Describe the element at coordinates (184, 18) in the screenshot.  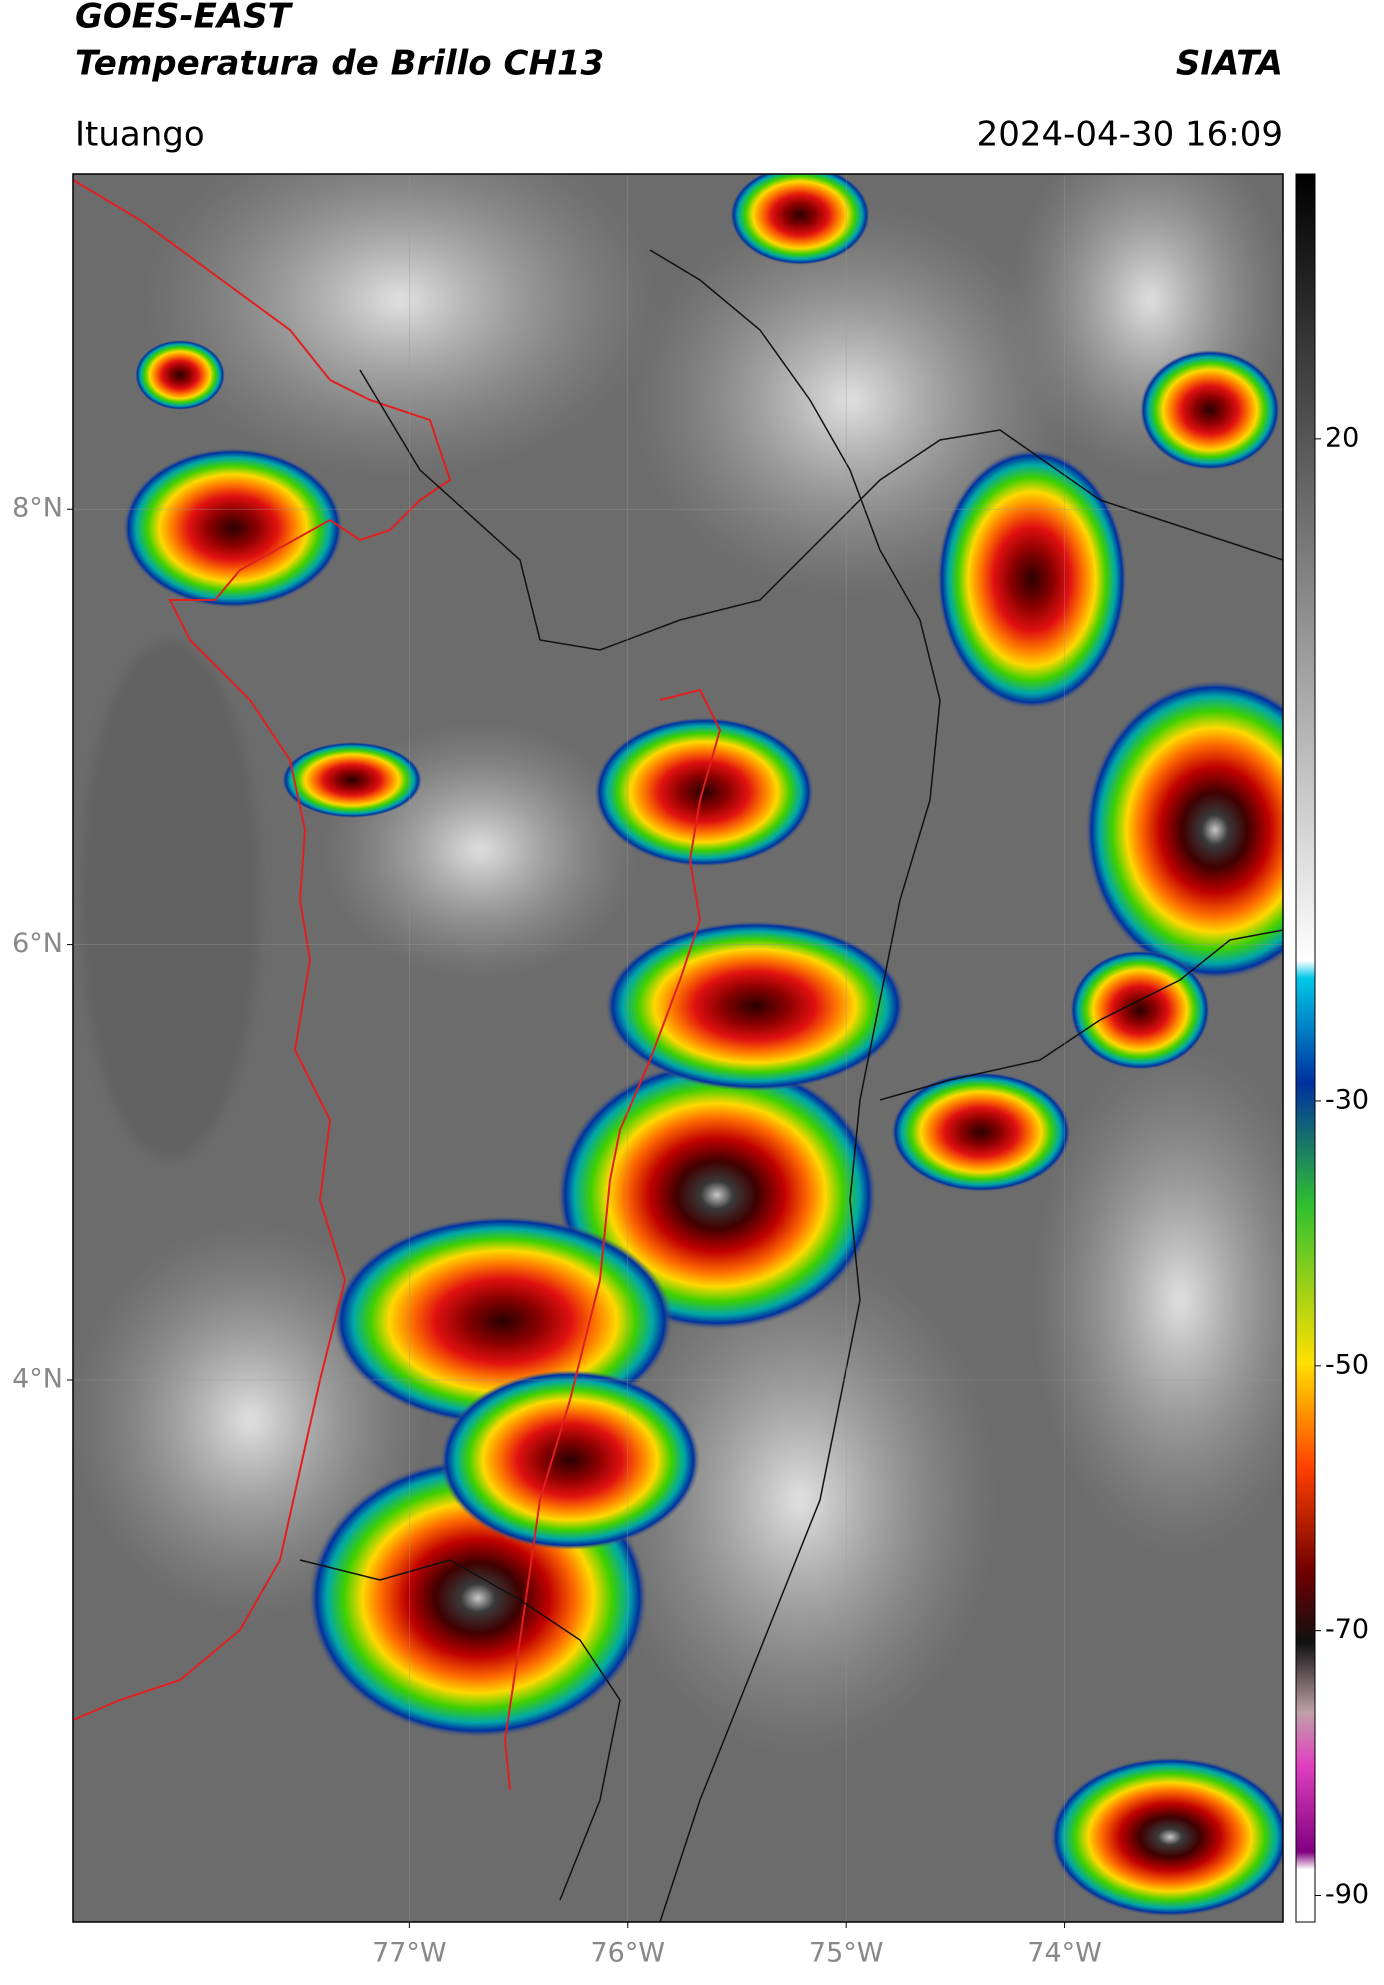
I see `title: GOES-EAST` at that location.